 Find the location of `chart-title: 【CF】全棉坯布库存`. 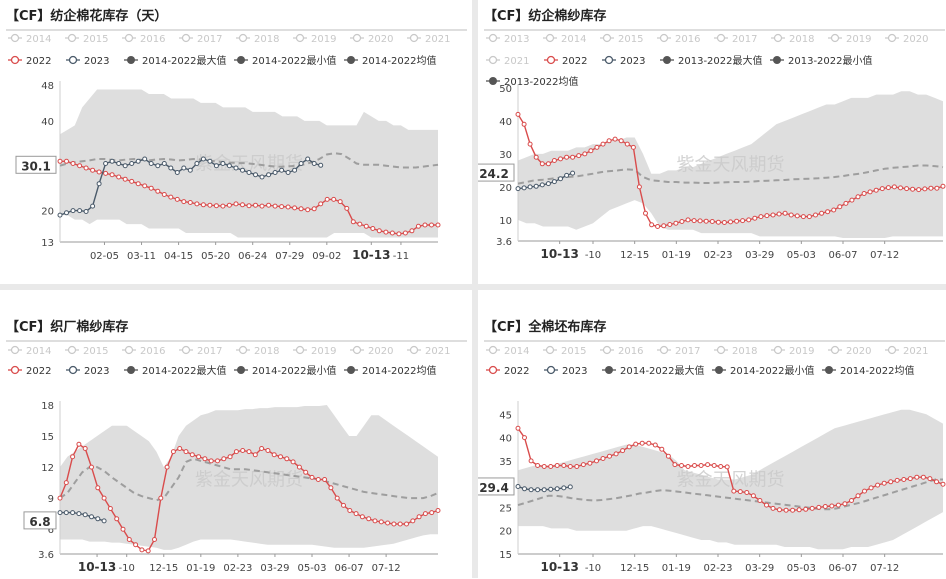

chart-title: 【CF】全棉坯布库存 is located at coordinates (545, 327).